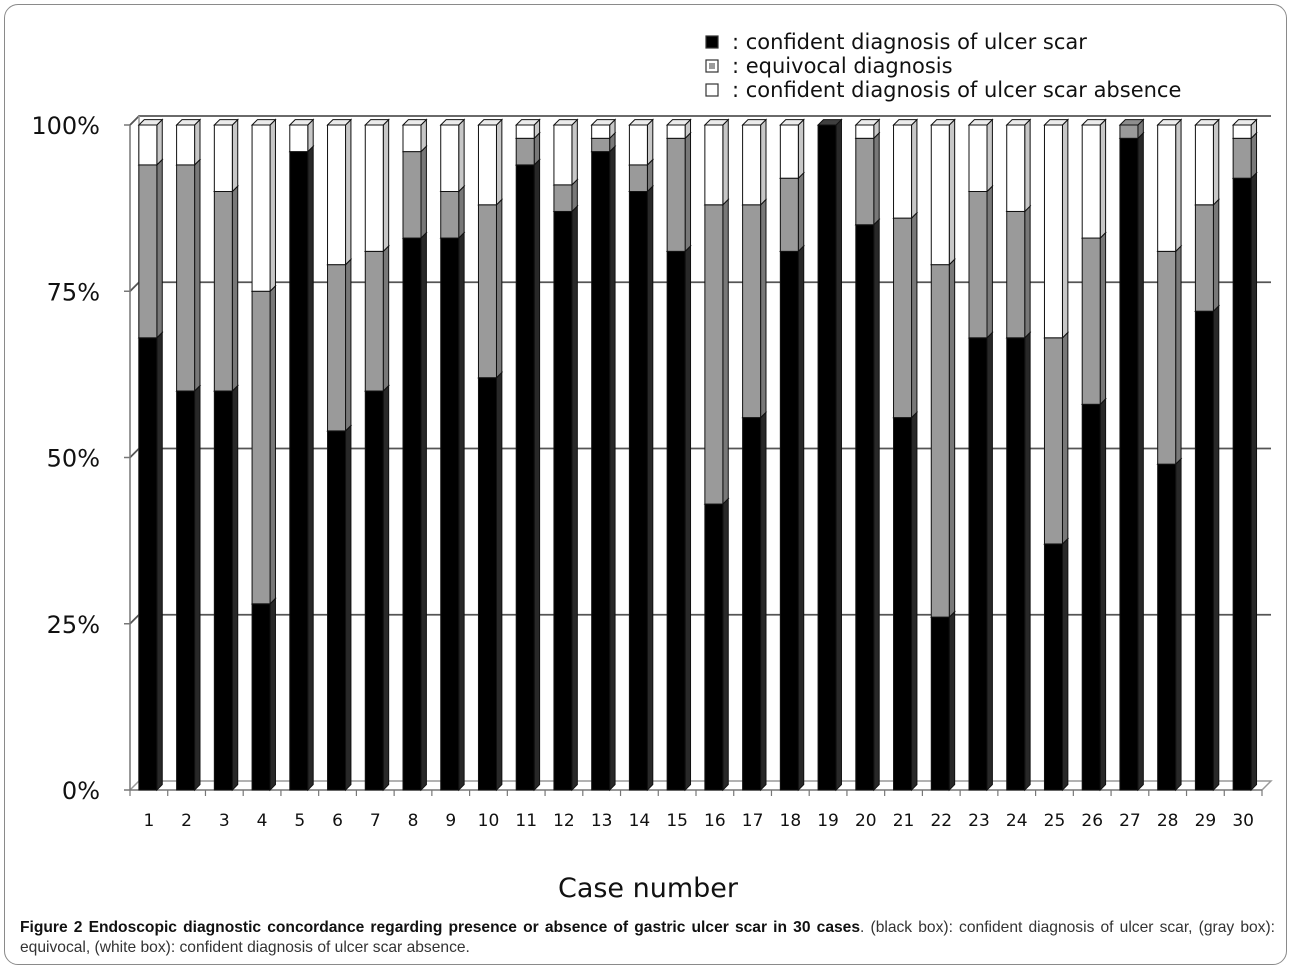 This screenshot has height=970, width=1293. What do you see at coordinates (186, 821) in the screenshot?
I see `x-tick-label-case-2: 2` at bounding box center [186, 821].